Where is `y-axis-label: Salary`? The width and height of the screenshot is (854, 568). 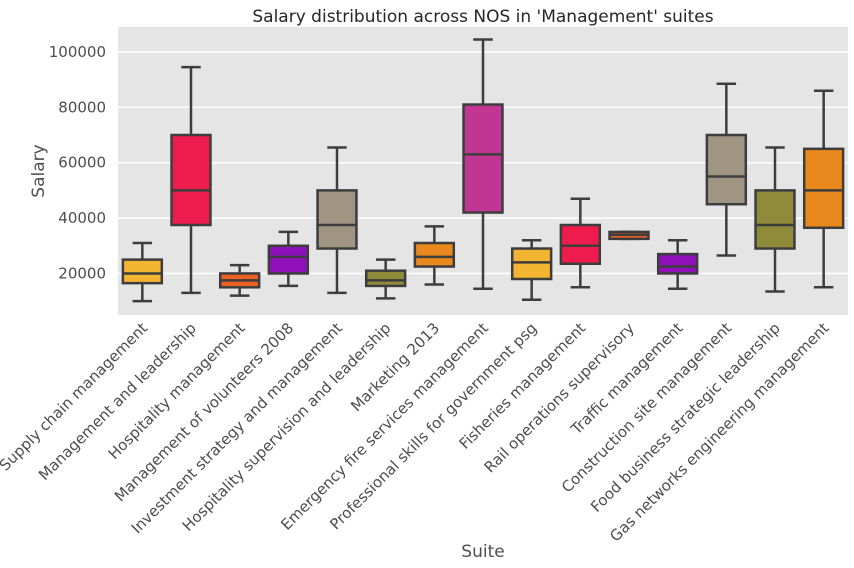 y-axis-label: Salary is located at coordinates (39, 170).